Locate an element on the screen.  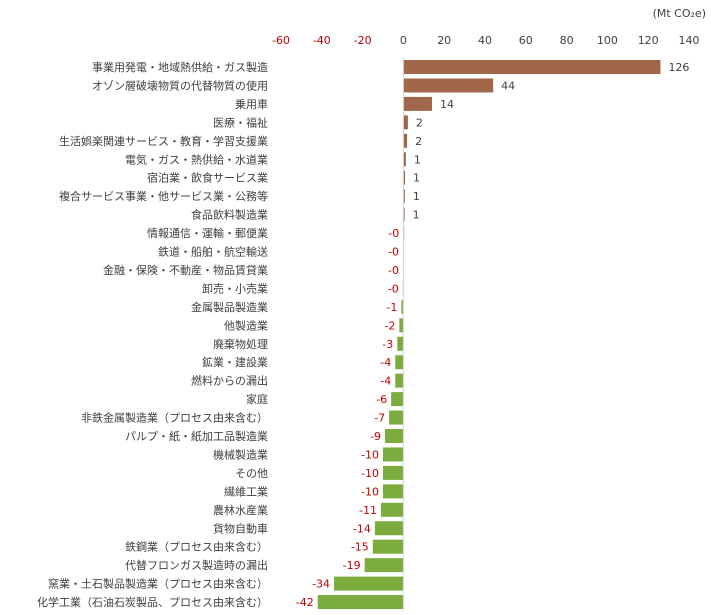
x-tick-label: 140 is located at coordinates (689, 40).